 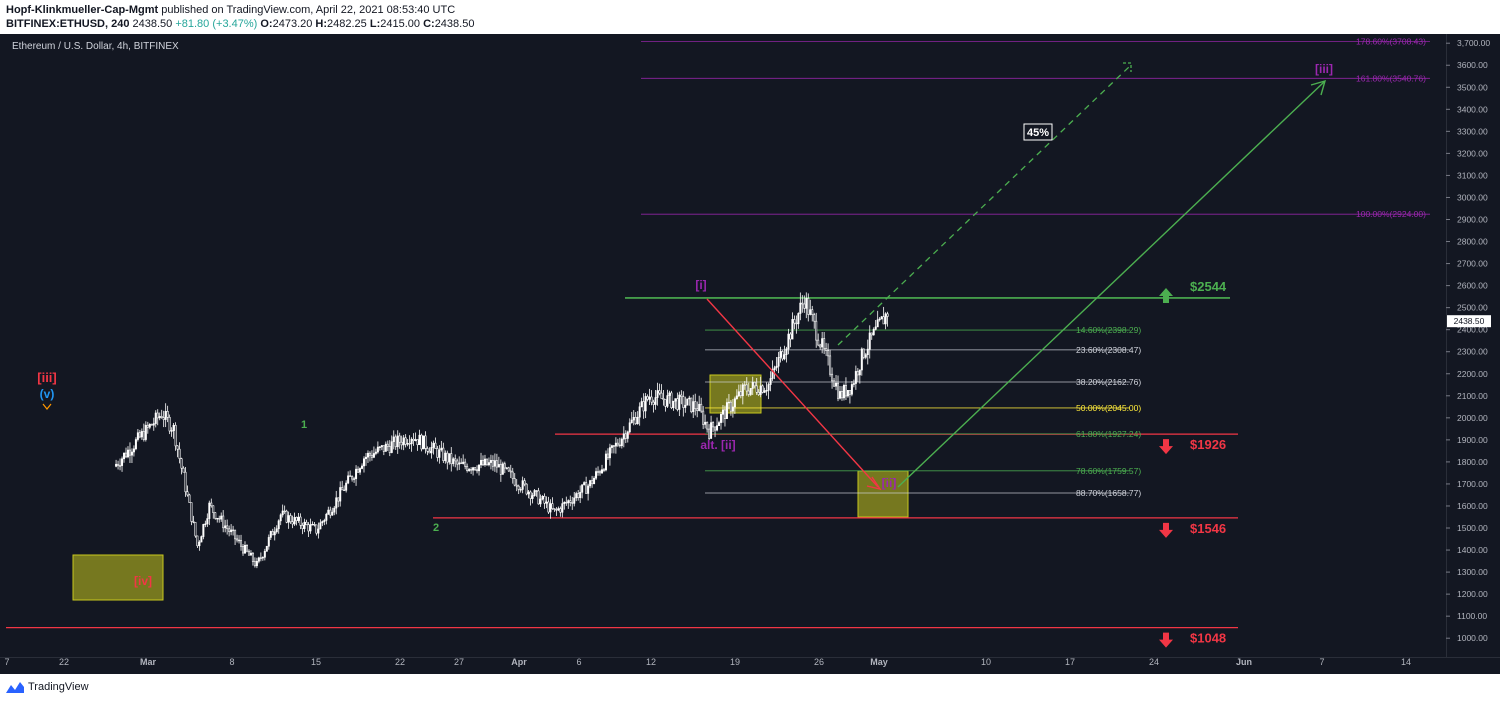 I want to click on wave-label: 1, so click(x=304, y=425).